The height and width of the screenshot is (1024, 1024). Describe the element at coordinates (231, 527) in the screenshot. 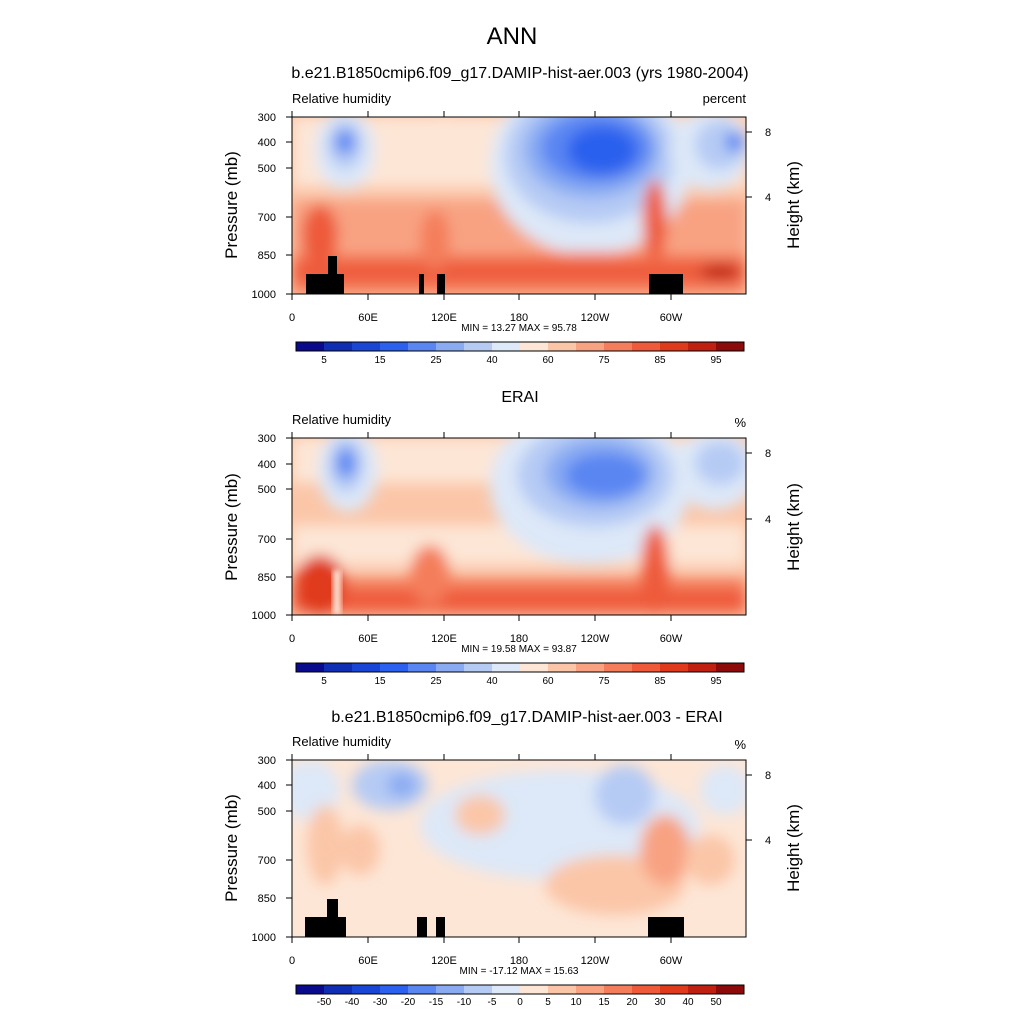

I see `y-axis-title: Pressure (mb)` at that location.